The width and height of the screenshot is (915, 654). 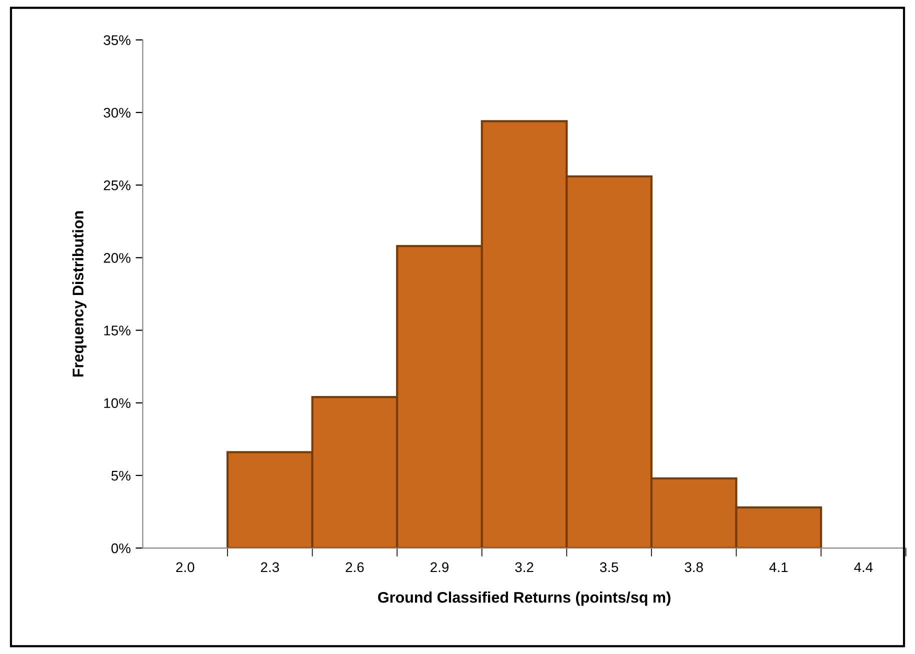 I want to click on x-tick-label: 3.2, so click(x=524, y=567).